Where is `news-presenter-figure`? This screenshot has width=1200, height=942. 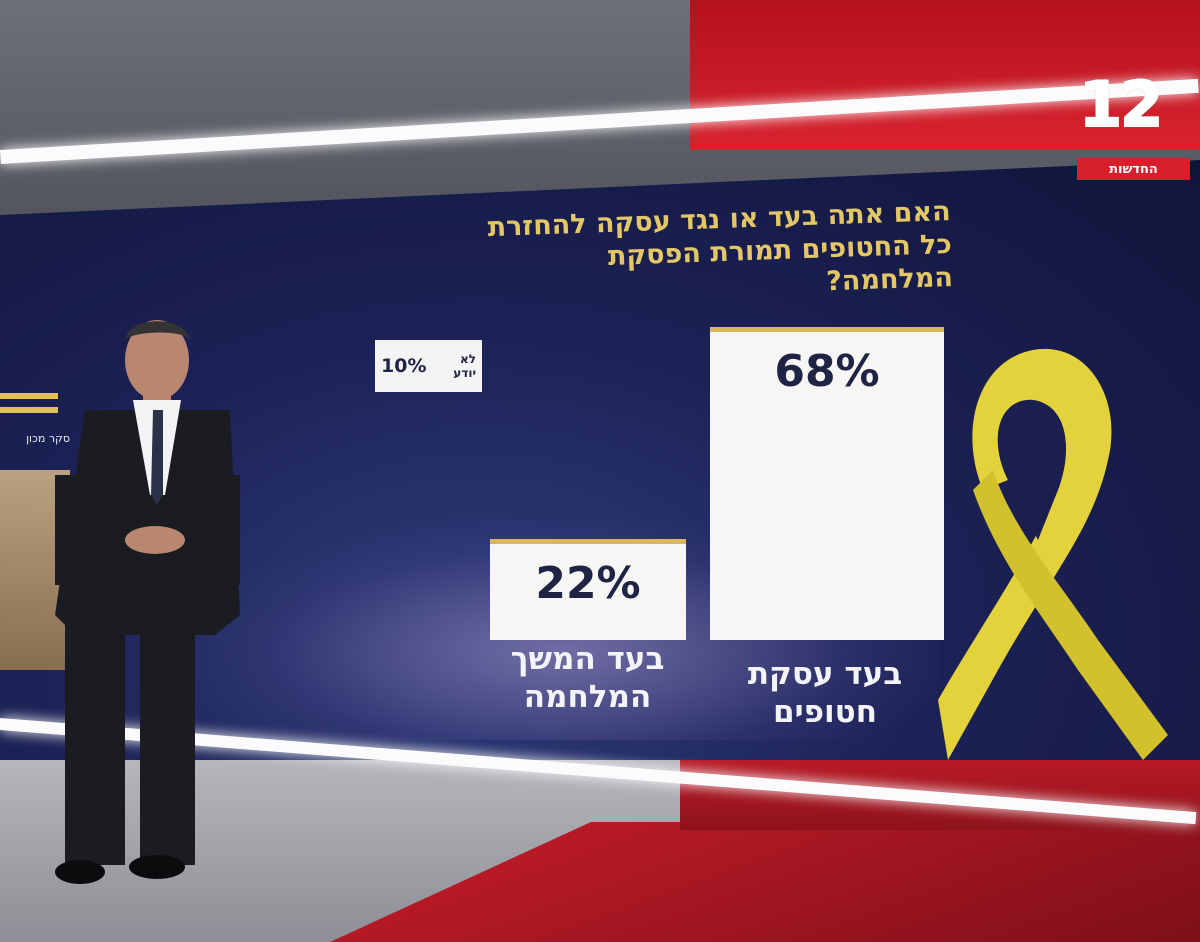
news-presenter-figure is located at coordinates (147, 602).